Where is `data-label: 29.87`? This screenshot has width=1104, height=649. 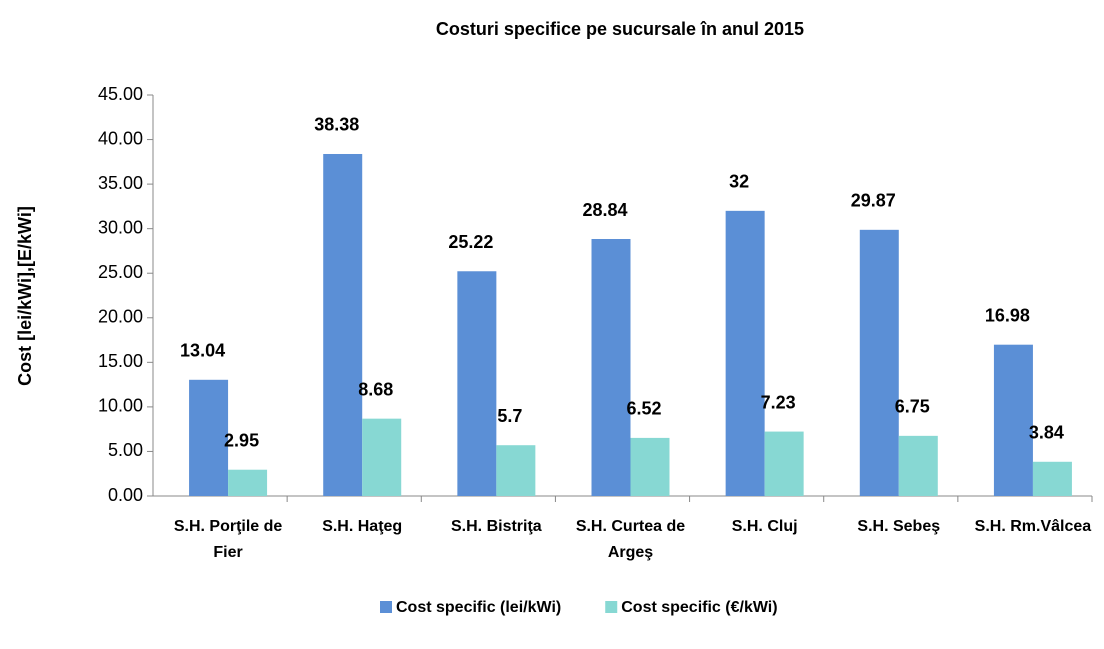
data-label: 29.87 is located at coordinates (873, 201).